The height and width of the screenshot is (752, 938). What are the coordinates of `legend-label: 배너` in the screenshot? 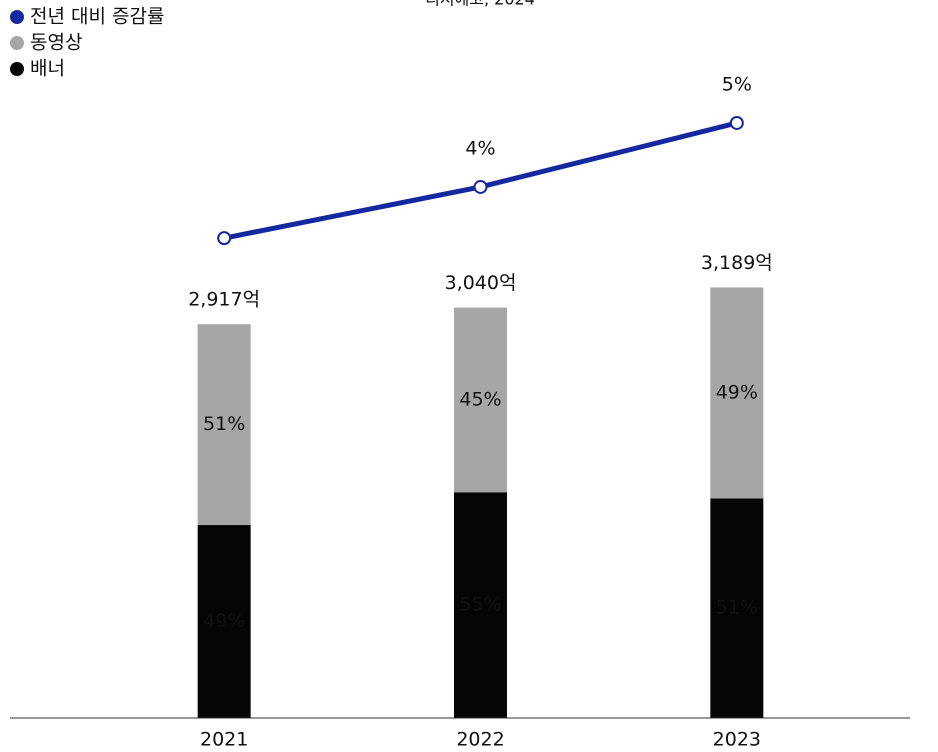 It's located at (47, 69).